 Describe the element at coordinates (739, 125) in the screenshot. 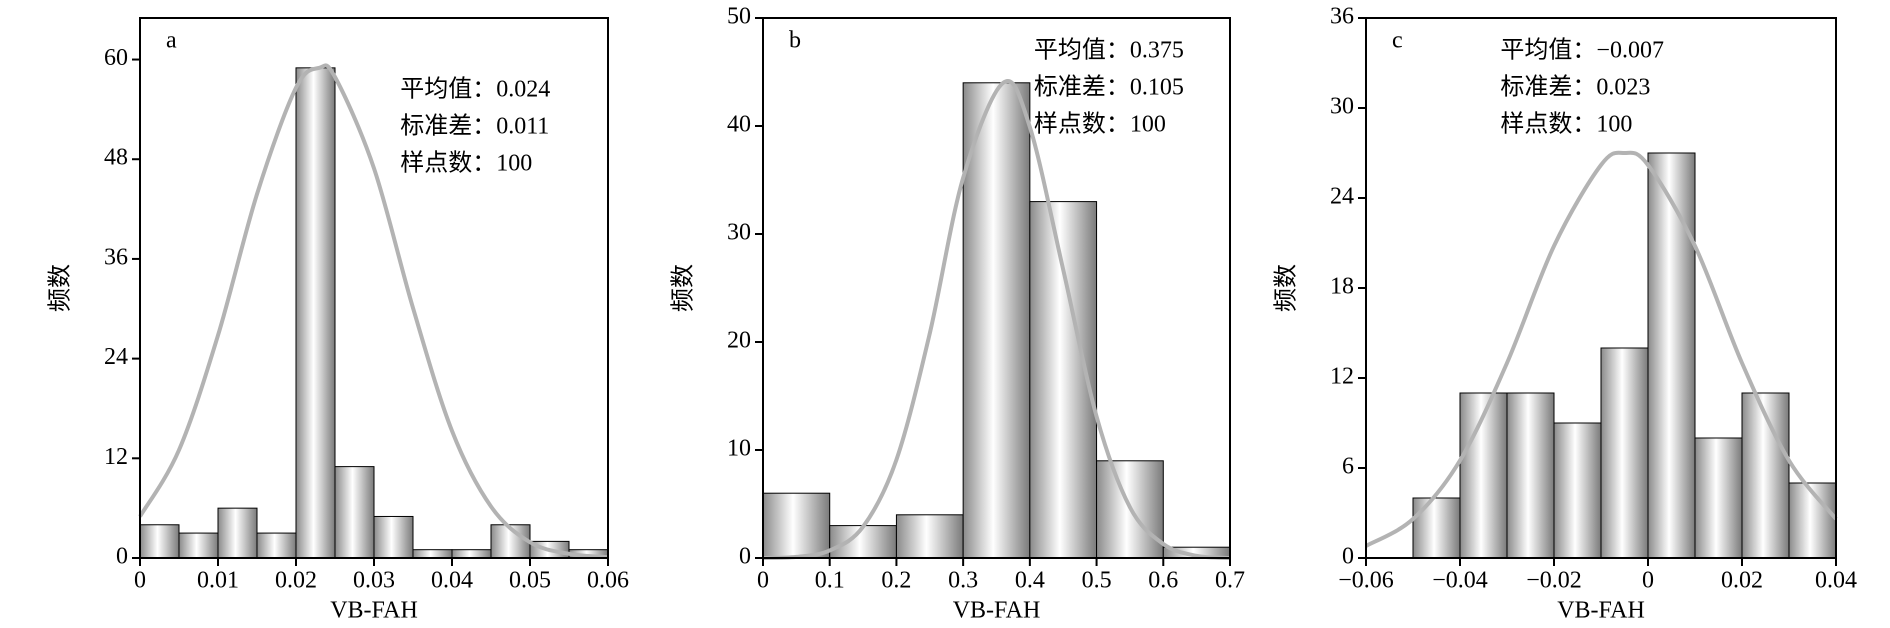

I see `y-tick-label: 40` at that location.